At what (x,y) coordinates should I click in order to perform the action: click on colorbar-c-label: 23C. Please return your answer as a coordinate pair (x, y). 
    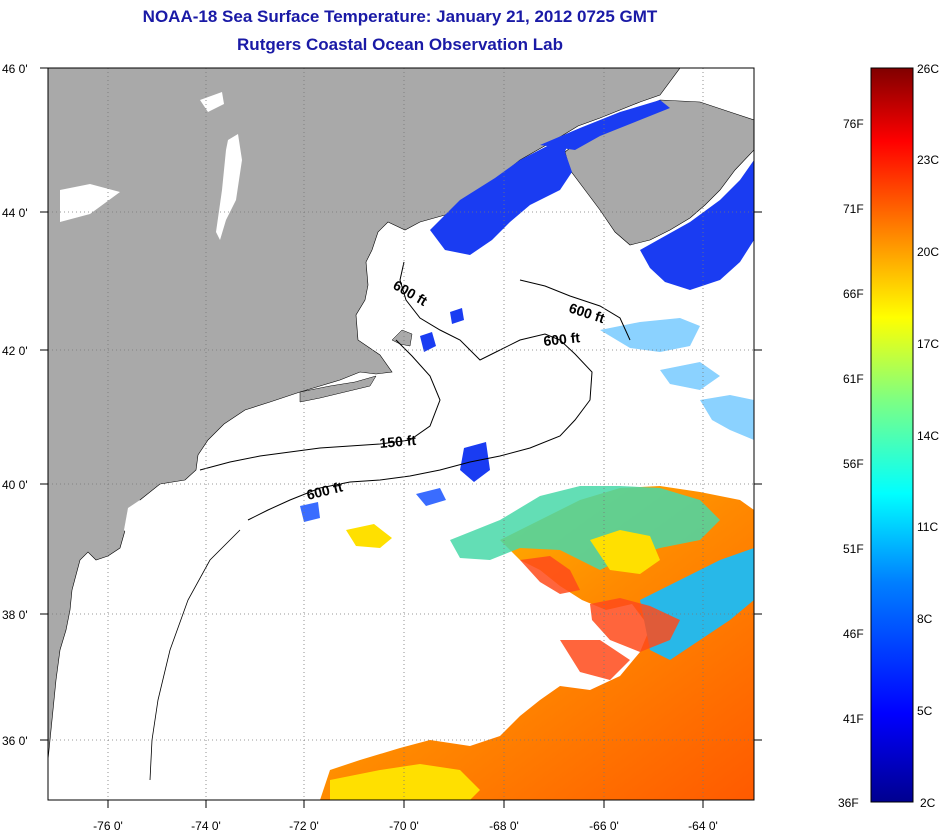
    Looking at the image, I should click on (928, 160).